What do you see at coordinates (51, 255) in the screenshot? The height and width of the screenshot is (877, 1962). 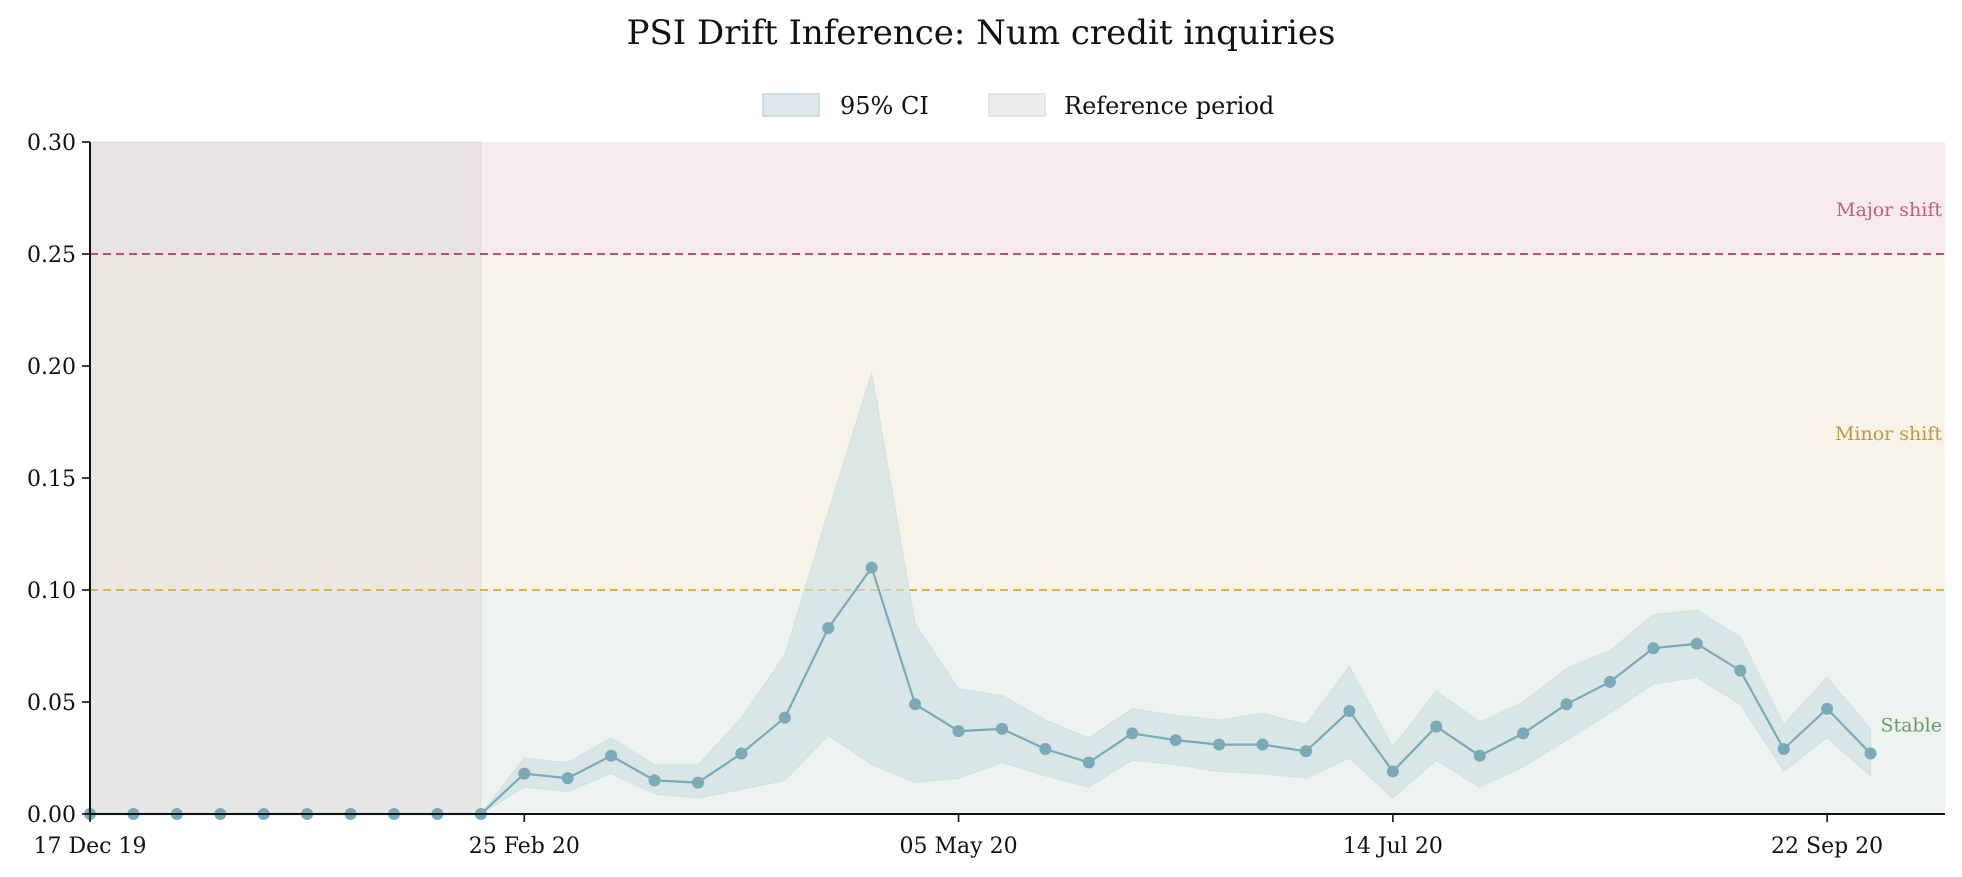 I see `y-tick-label: 0.25` at bounding box center [51, 255].